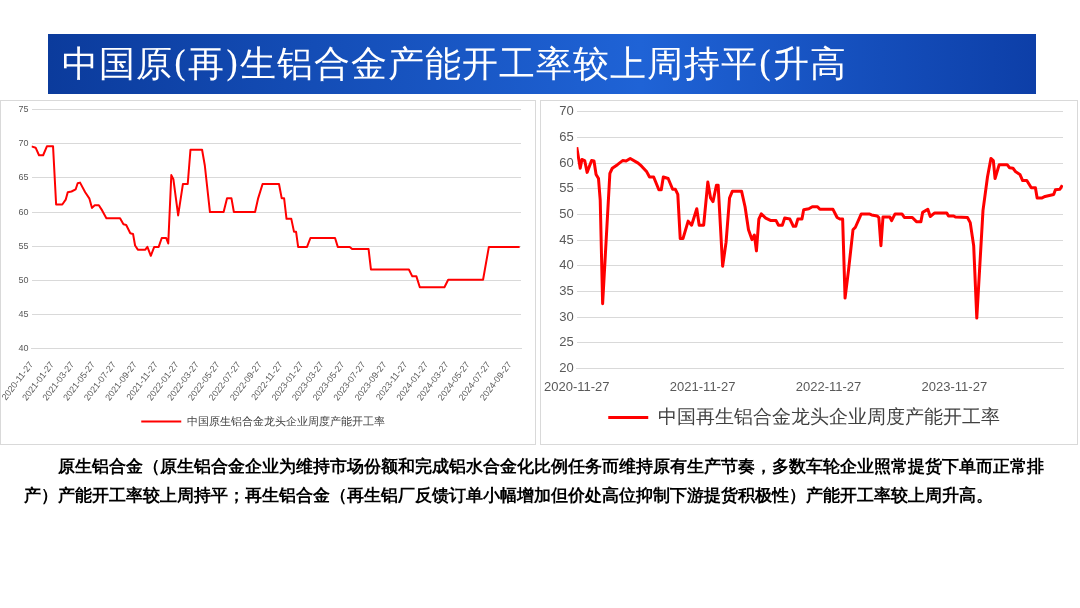  I want to click on chart-title: 中国原(再)生铝合金产能开工率较上周持平(升高, so click(542, 64).